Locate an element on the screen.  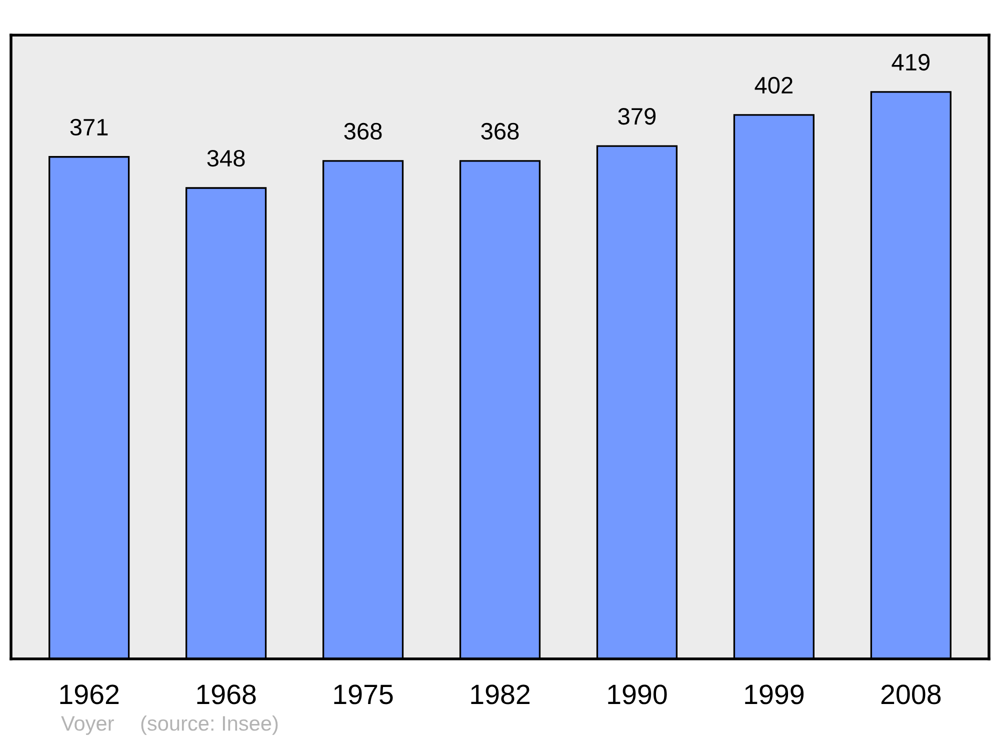
data-label: 419 is located at coordinates (911, 62).